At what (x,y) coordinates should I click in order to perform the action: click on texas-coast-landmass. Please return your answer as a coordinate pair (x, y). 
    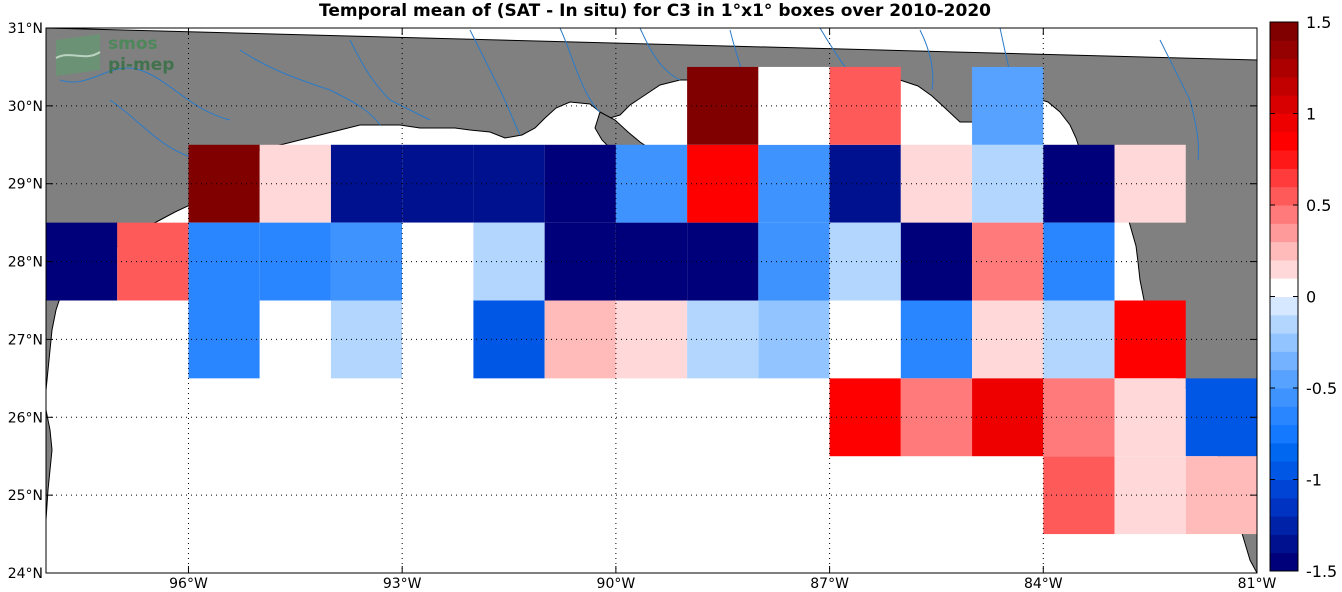
    Looking at the image, I should click on (49, 300).